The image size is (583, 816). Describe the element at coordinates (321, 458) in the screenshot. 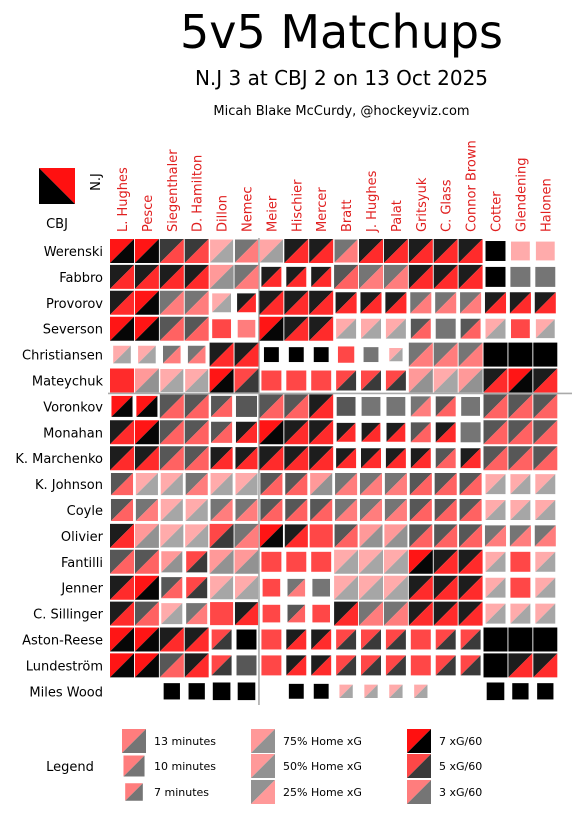

I see `cell-8-8-lower` at that location.